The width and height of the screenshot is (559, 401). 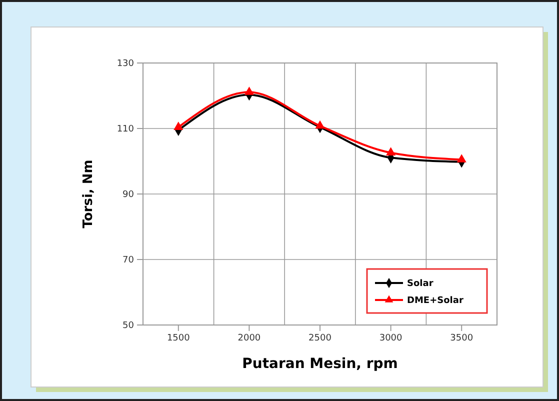 I want to click on x-tick-label: 2000, so click(x=249, y=338).